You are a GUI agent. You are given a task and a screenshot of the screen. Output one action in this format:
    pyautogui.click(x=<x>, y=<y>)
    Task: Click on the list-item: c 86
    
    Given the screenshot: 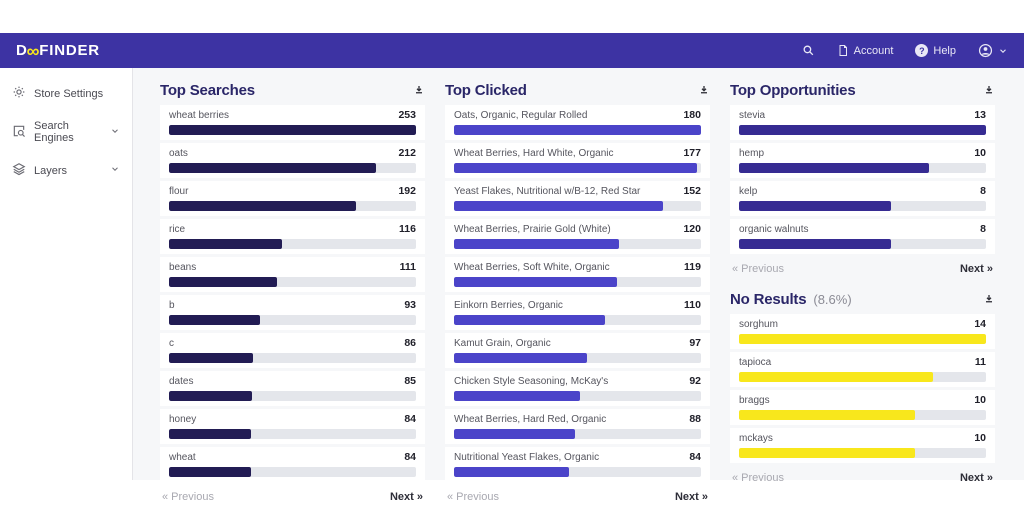 What is the action you would take?
    pyautogui.click(x=292, y=350)
    